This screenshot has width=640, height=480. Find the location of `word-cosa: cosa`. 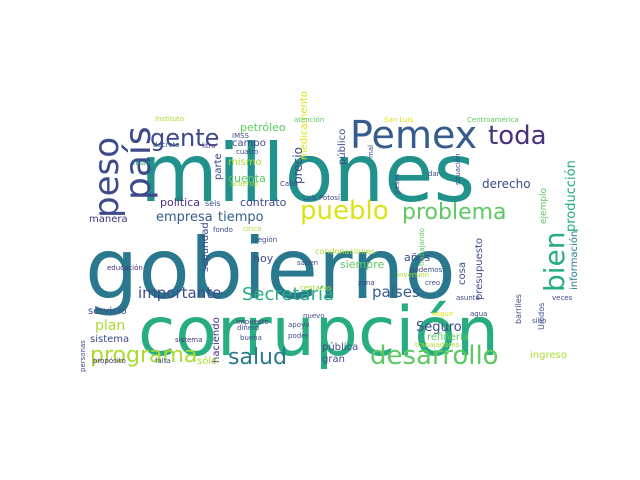

word-cosa: cosa is located at coordinates (462, 273).